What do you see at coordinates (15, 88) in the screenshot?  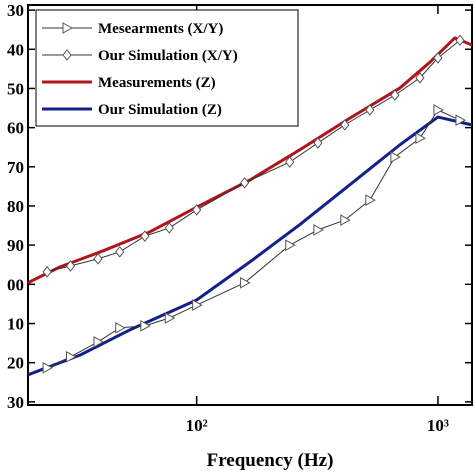 I see `y-tick-label: 50` at bounding box center [15, 88].